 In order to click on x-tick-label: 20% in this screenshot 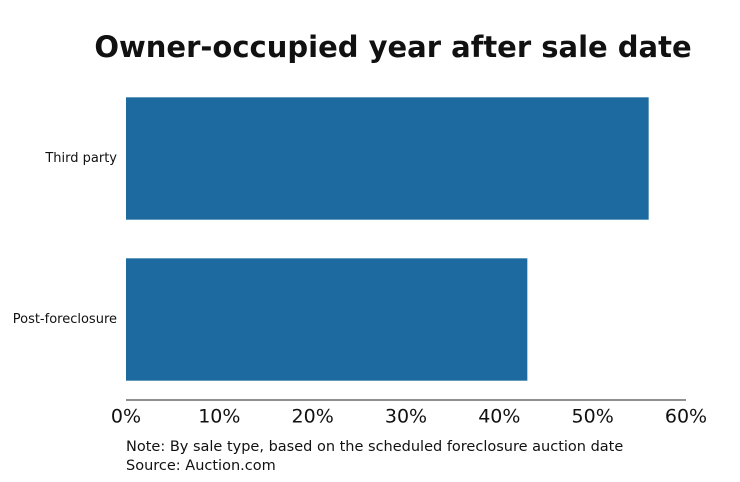, I will do `click(313, 417)`.